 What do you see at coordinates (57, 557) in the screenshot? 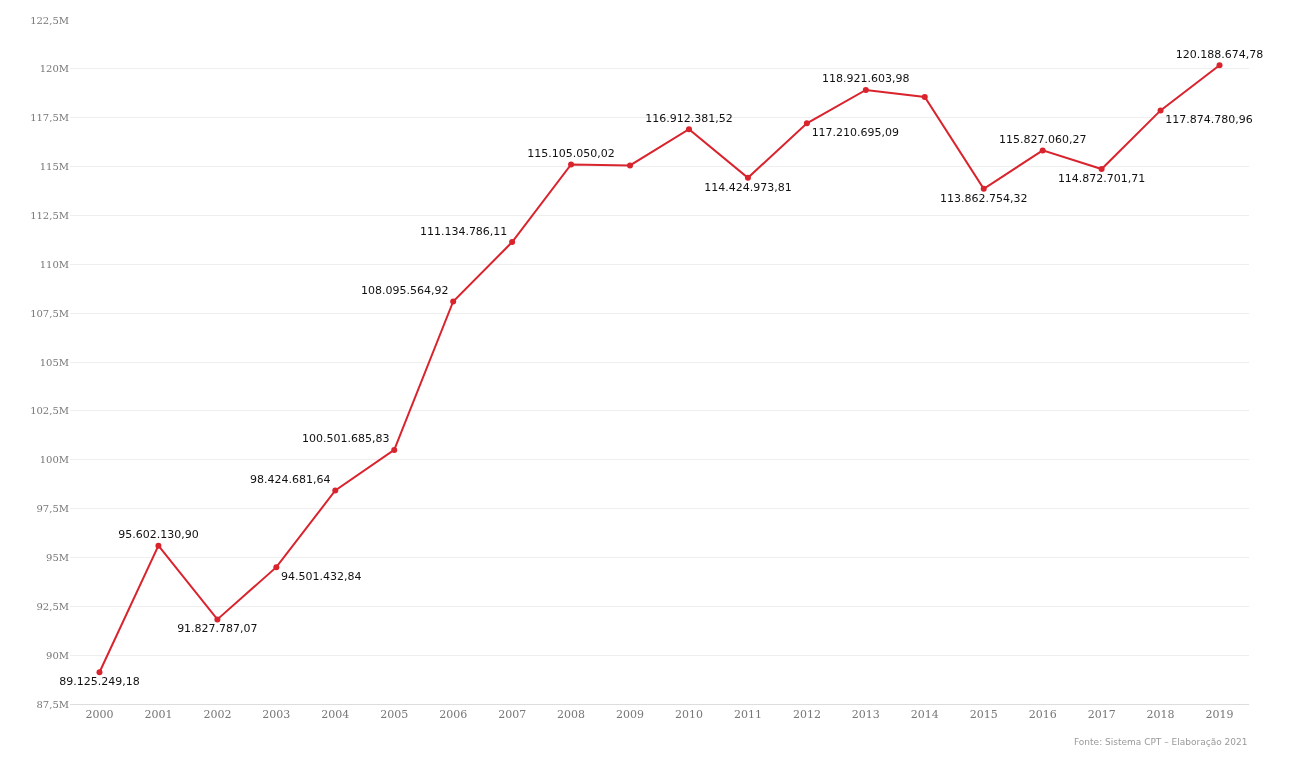
I see `y-tick-label: 95M` at bounding box center [57, 557].